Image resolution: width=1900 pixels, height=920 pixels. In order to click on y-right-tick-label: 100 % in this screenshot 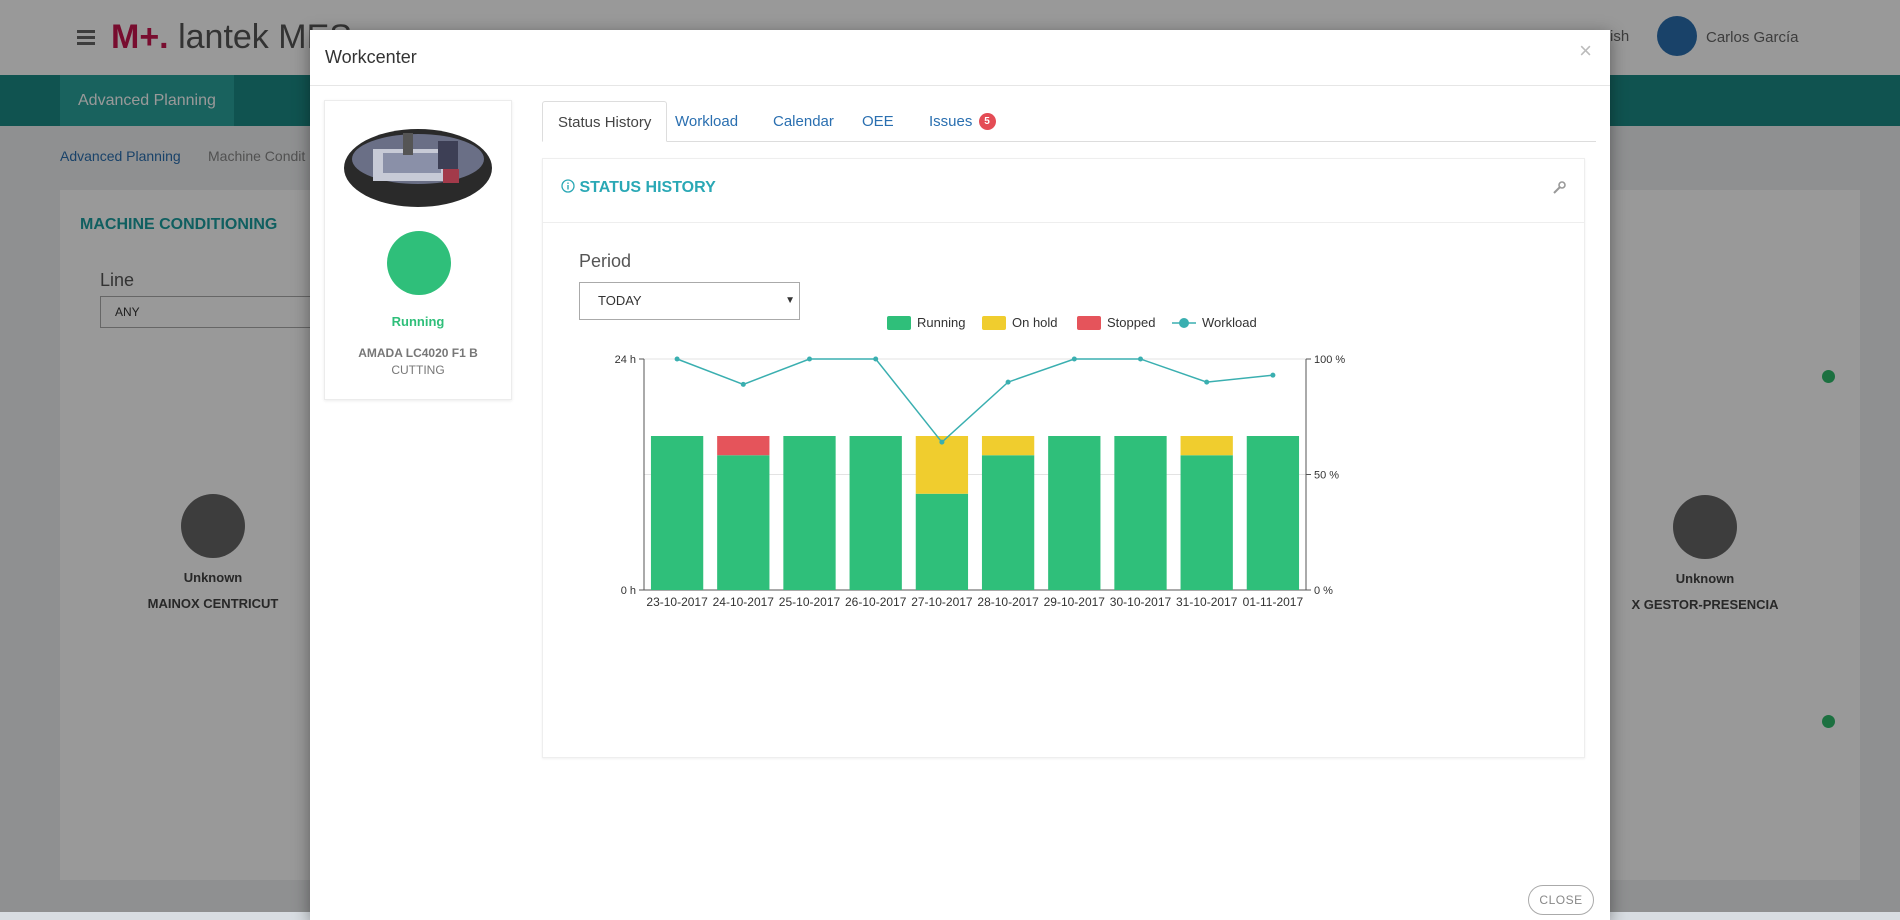, I will do `click(1329, 360)`.